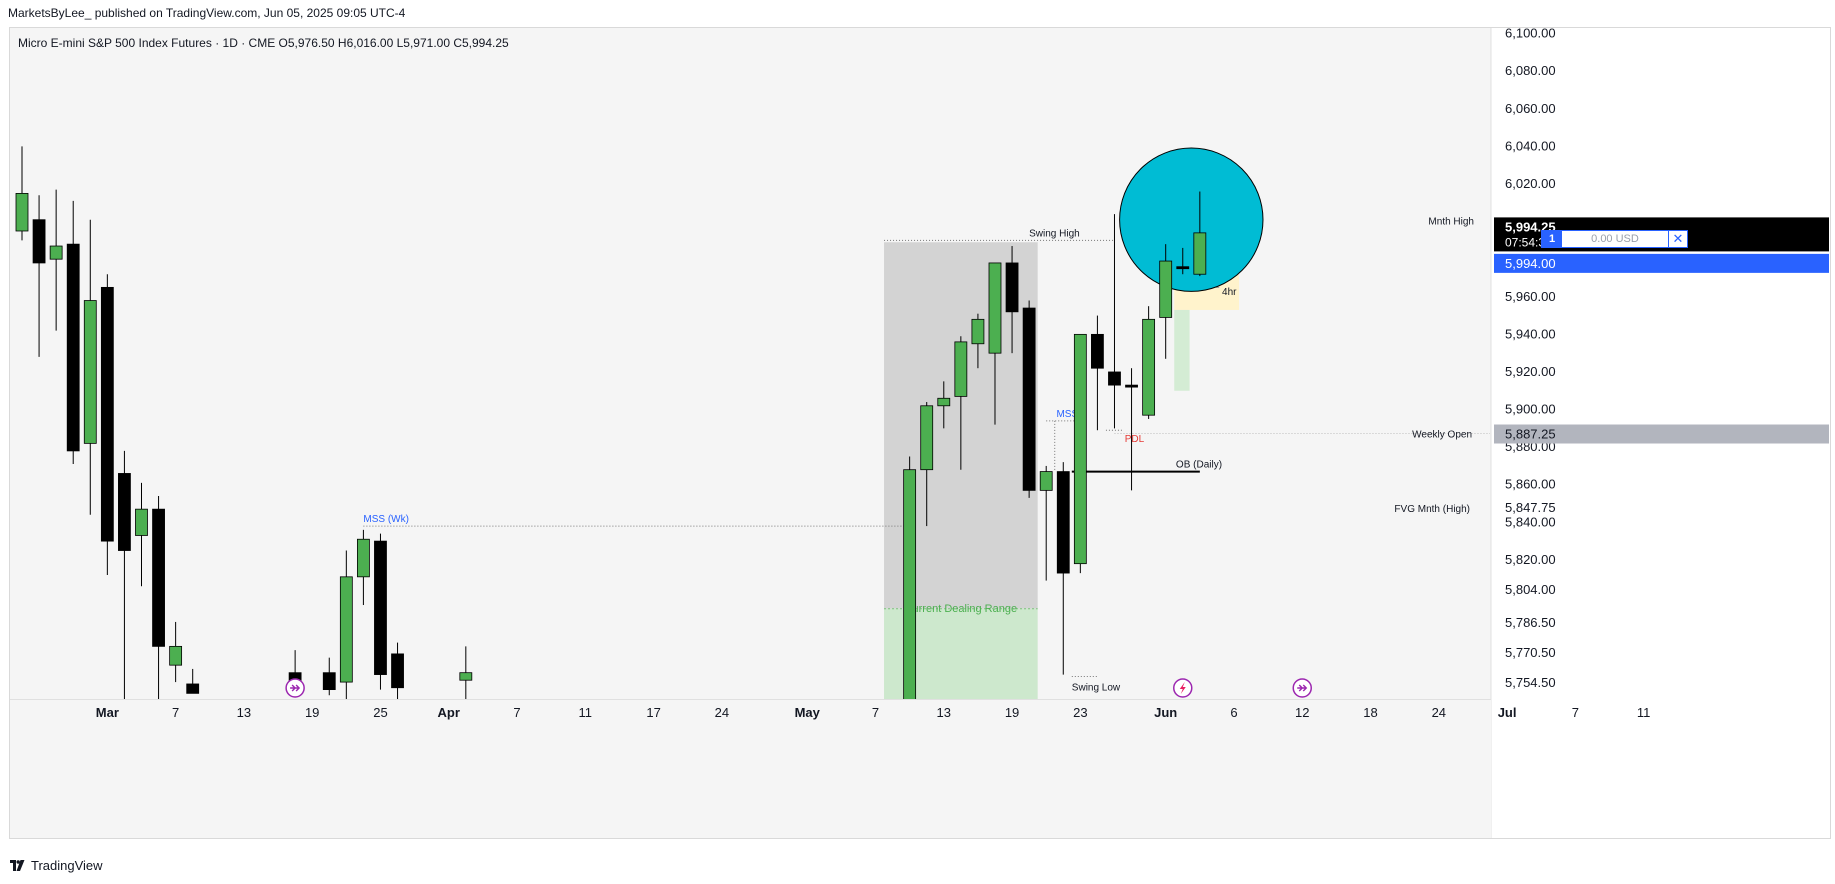 The width and height of the screenshot is (1835, 884). Describe the element at coordinates (1439, 712) in the screenshot. I see `x-tick-label-19: 24` at that location.